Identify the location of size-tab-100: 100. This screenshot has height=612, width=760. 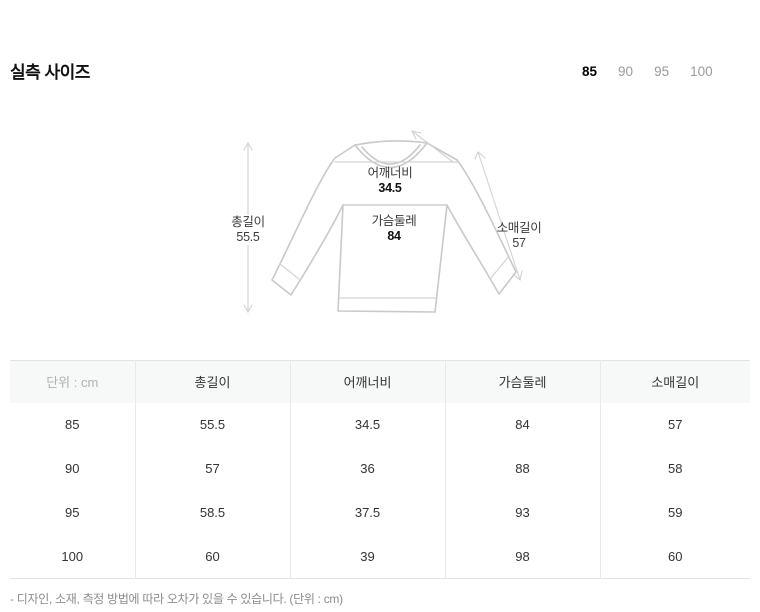
(701, 71).